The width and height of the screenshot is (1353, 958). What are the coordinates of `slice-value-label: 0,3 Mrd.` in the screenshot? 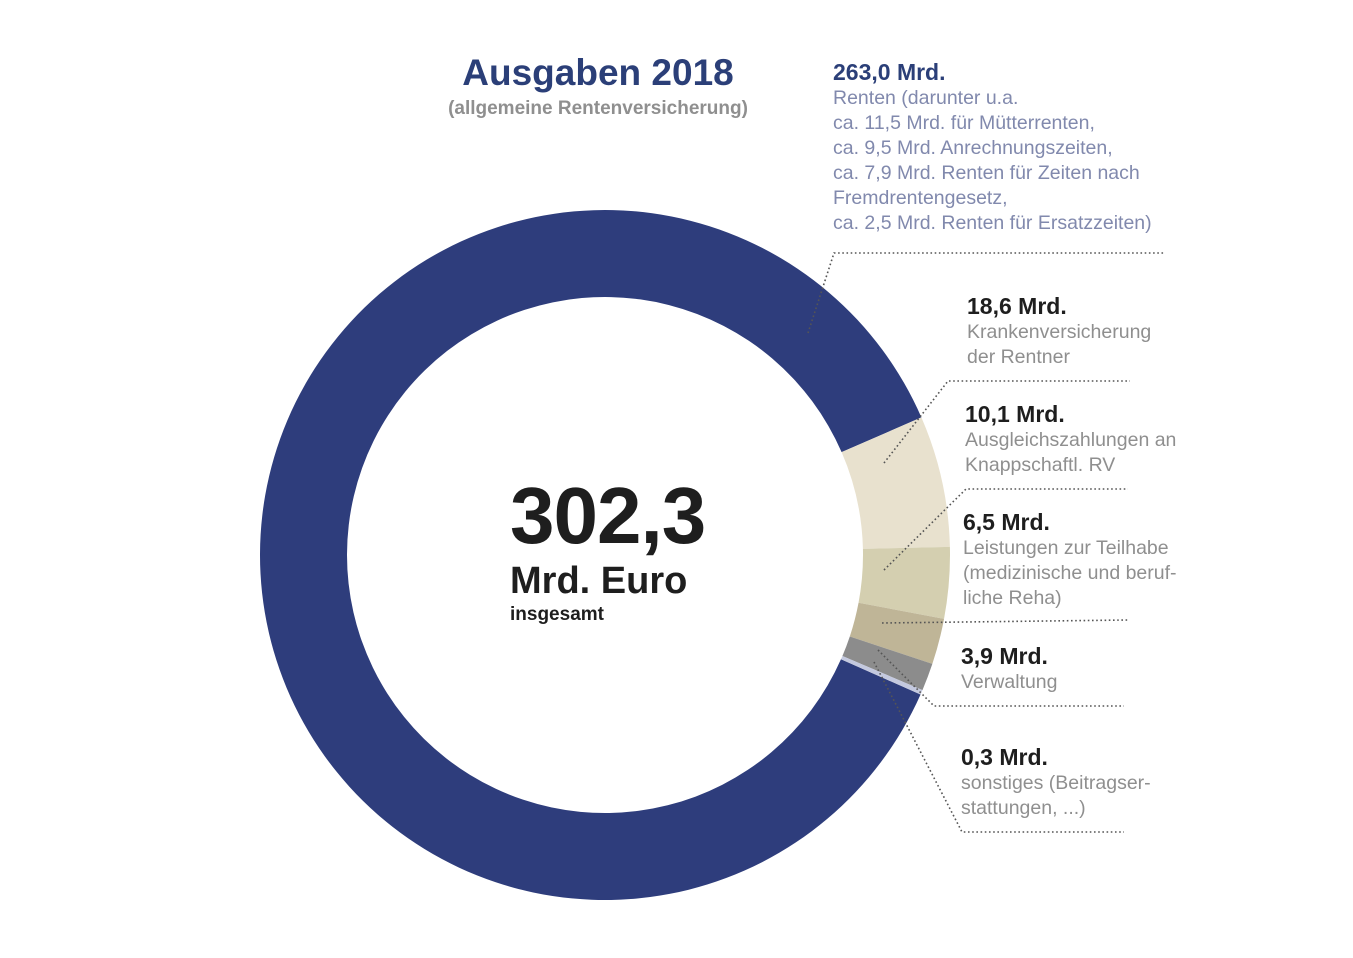 It's located at (1004, 757).